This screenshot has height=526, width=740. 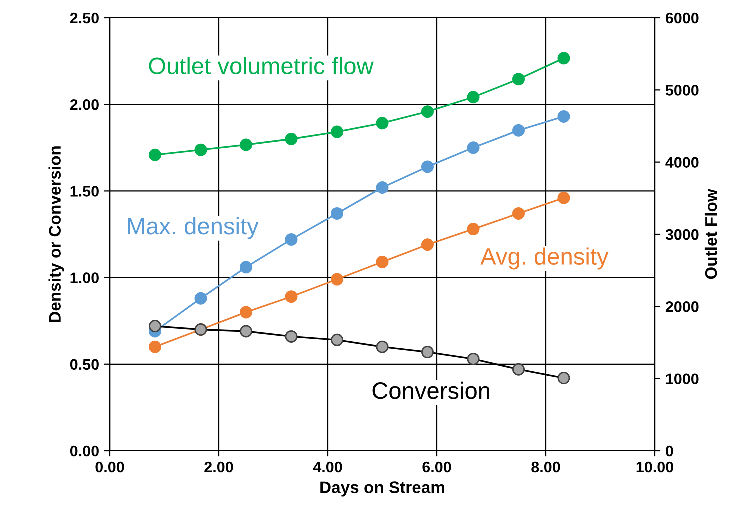 I want to click on y-tick-label: 0.00, so click(x=84, y=451).